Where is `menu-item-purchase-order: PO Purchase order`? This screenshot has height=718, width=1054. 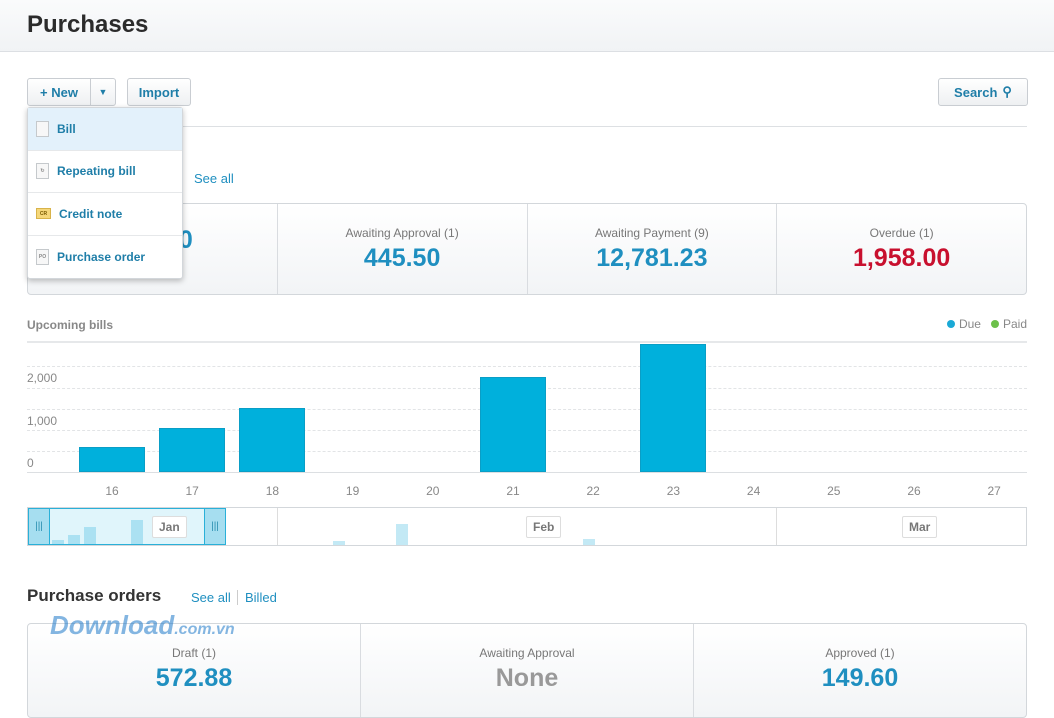
menu-item-purchase-order: PO Purchase order is located at coordinates (105, 257).